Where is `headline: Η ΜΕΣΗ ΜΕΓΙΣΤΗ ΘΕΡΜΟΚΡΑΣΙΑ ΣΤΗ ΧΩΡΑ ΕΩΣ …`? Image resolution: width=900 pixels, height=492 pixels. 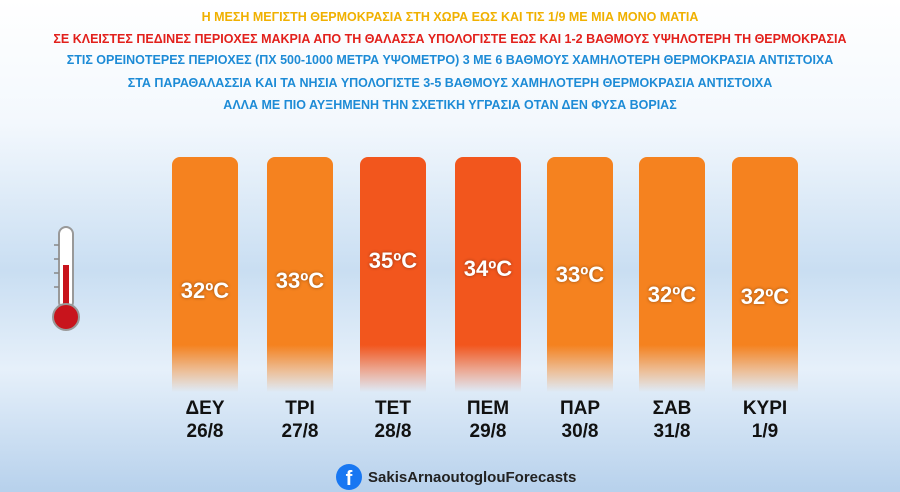
headline: Η ΜΕΣΗ ΜΕΓΙΣΤΗ ΘΕΡΜΟΚΡΑΣΙΑ ΣΤΗ ΧΩΡΑ ΕΩΣ … is located at coordinates (450, 17).